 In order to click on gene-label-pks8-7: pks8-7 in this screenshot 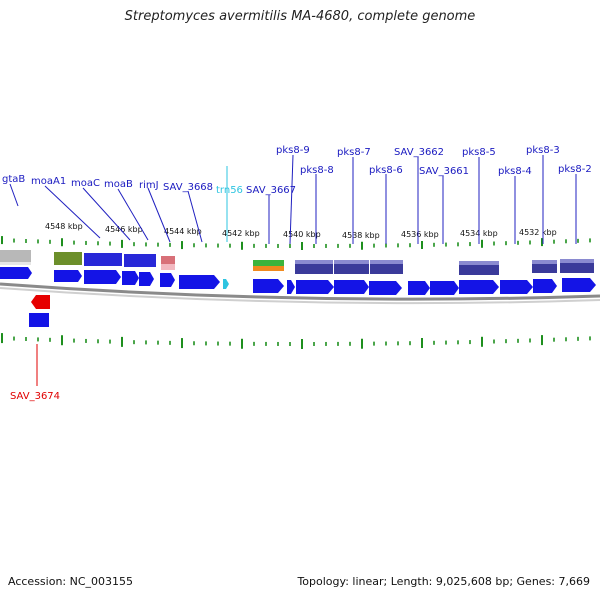, I will do `click(354, 152)`.